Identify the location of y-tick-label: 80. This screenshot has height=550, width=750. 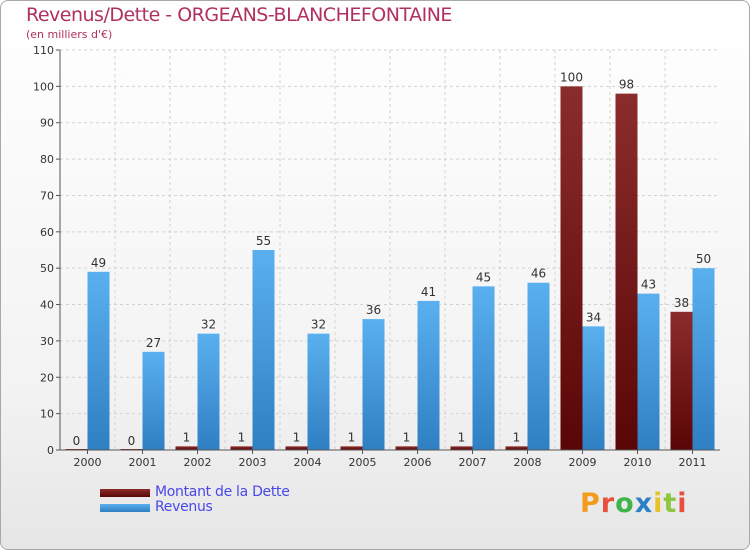
(47, 159).